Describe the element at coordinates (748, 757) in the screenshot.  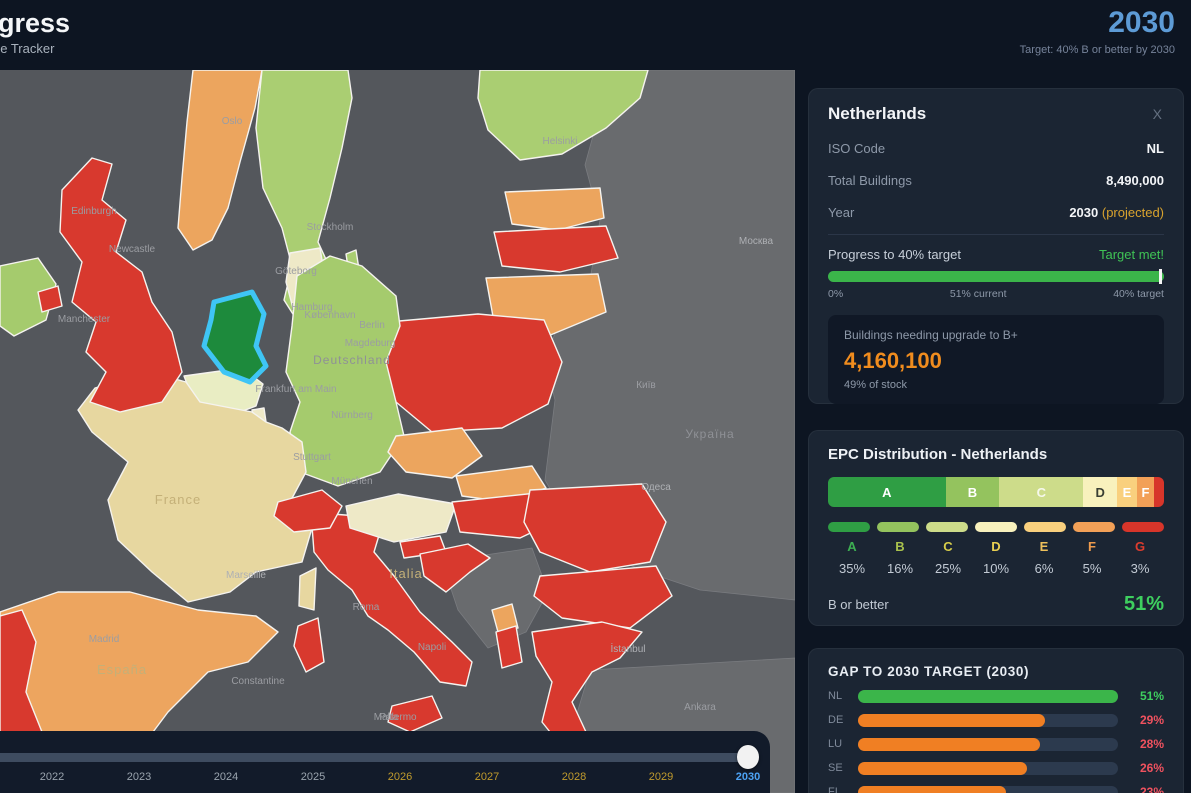
I see `timeline-slider-handle` at that location.